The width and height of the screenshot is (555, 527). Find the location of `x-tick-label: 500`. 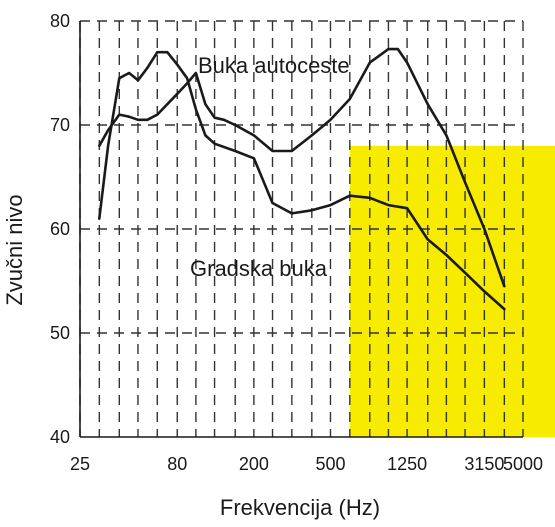

x-tick-label: 500 is located at coordinates (330, 464).